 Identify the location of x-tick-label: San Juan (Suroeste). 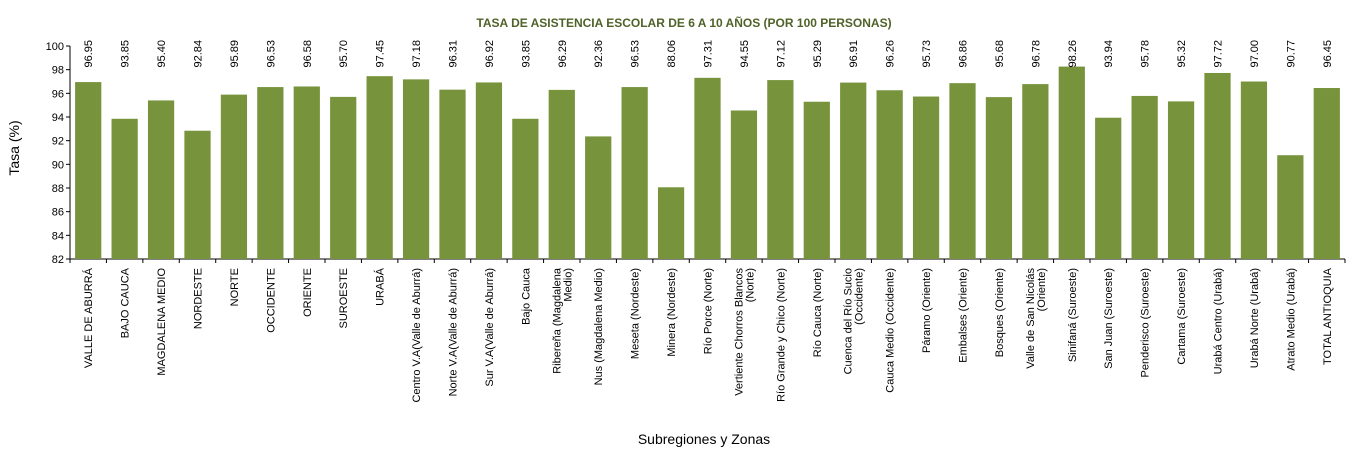
(1109, 318).